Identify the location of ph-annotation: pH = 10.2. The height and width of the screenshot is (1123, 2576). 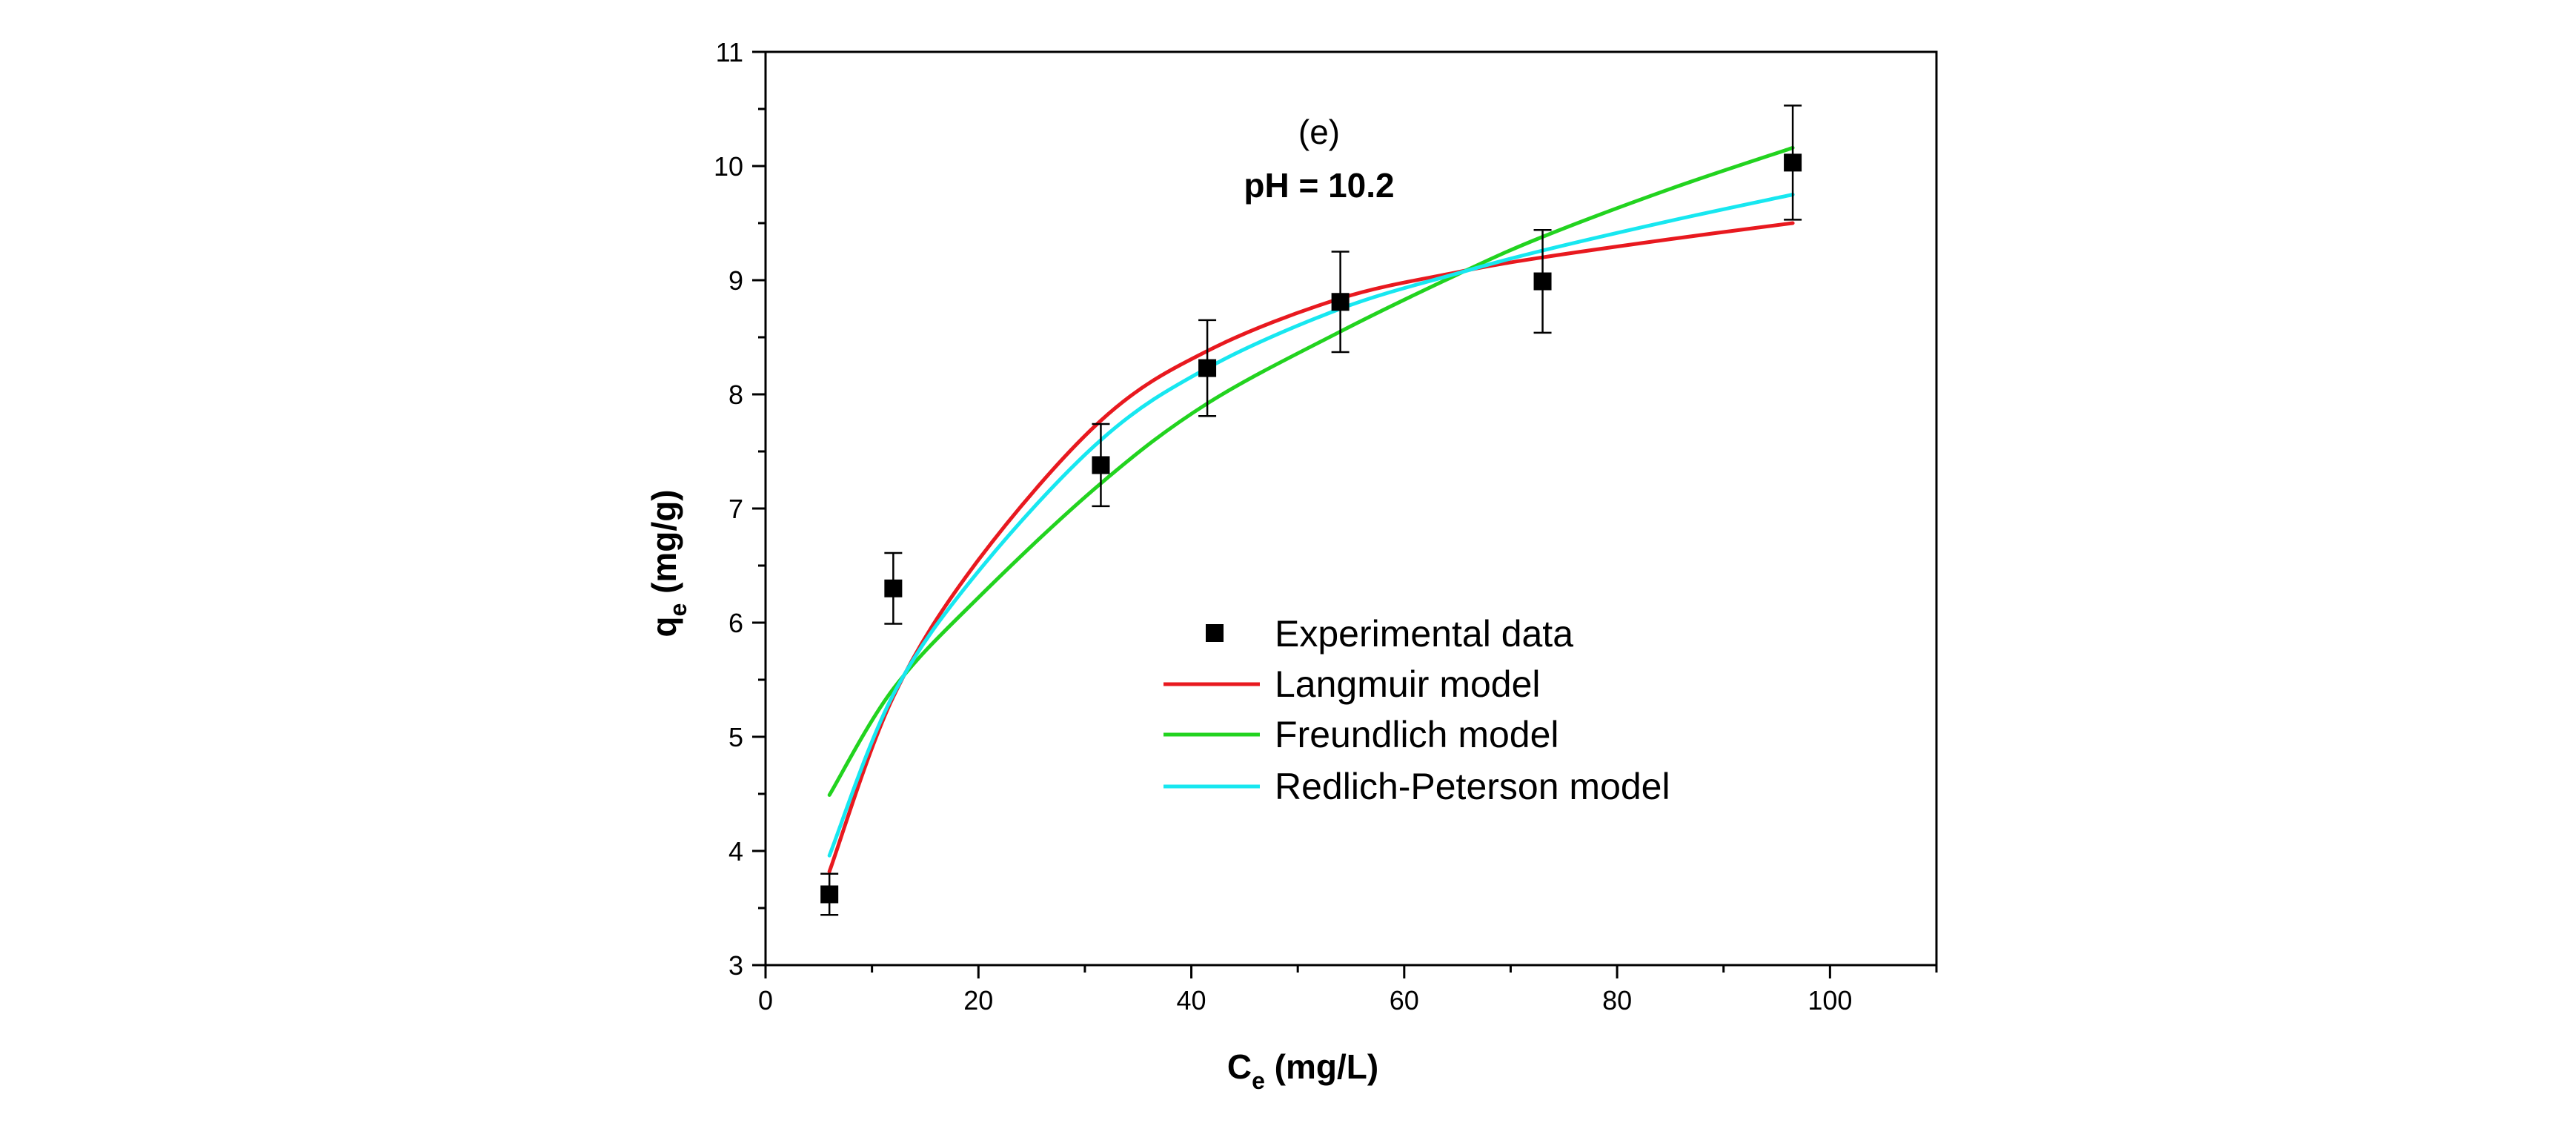
(1319, 185).